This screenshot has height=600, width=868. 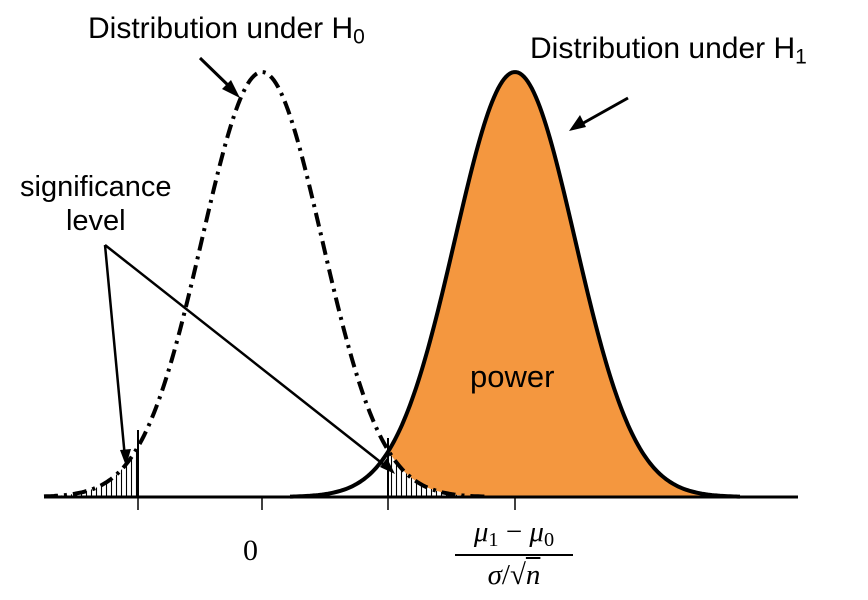 I want to click on significance-level-label: significance level, so click(x=96, y=204).